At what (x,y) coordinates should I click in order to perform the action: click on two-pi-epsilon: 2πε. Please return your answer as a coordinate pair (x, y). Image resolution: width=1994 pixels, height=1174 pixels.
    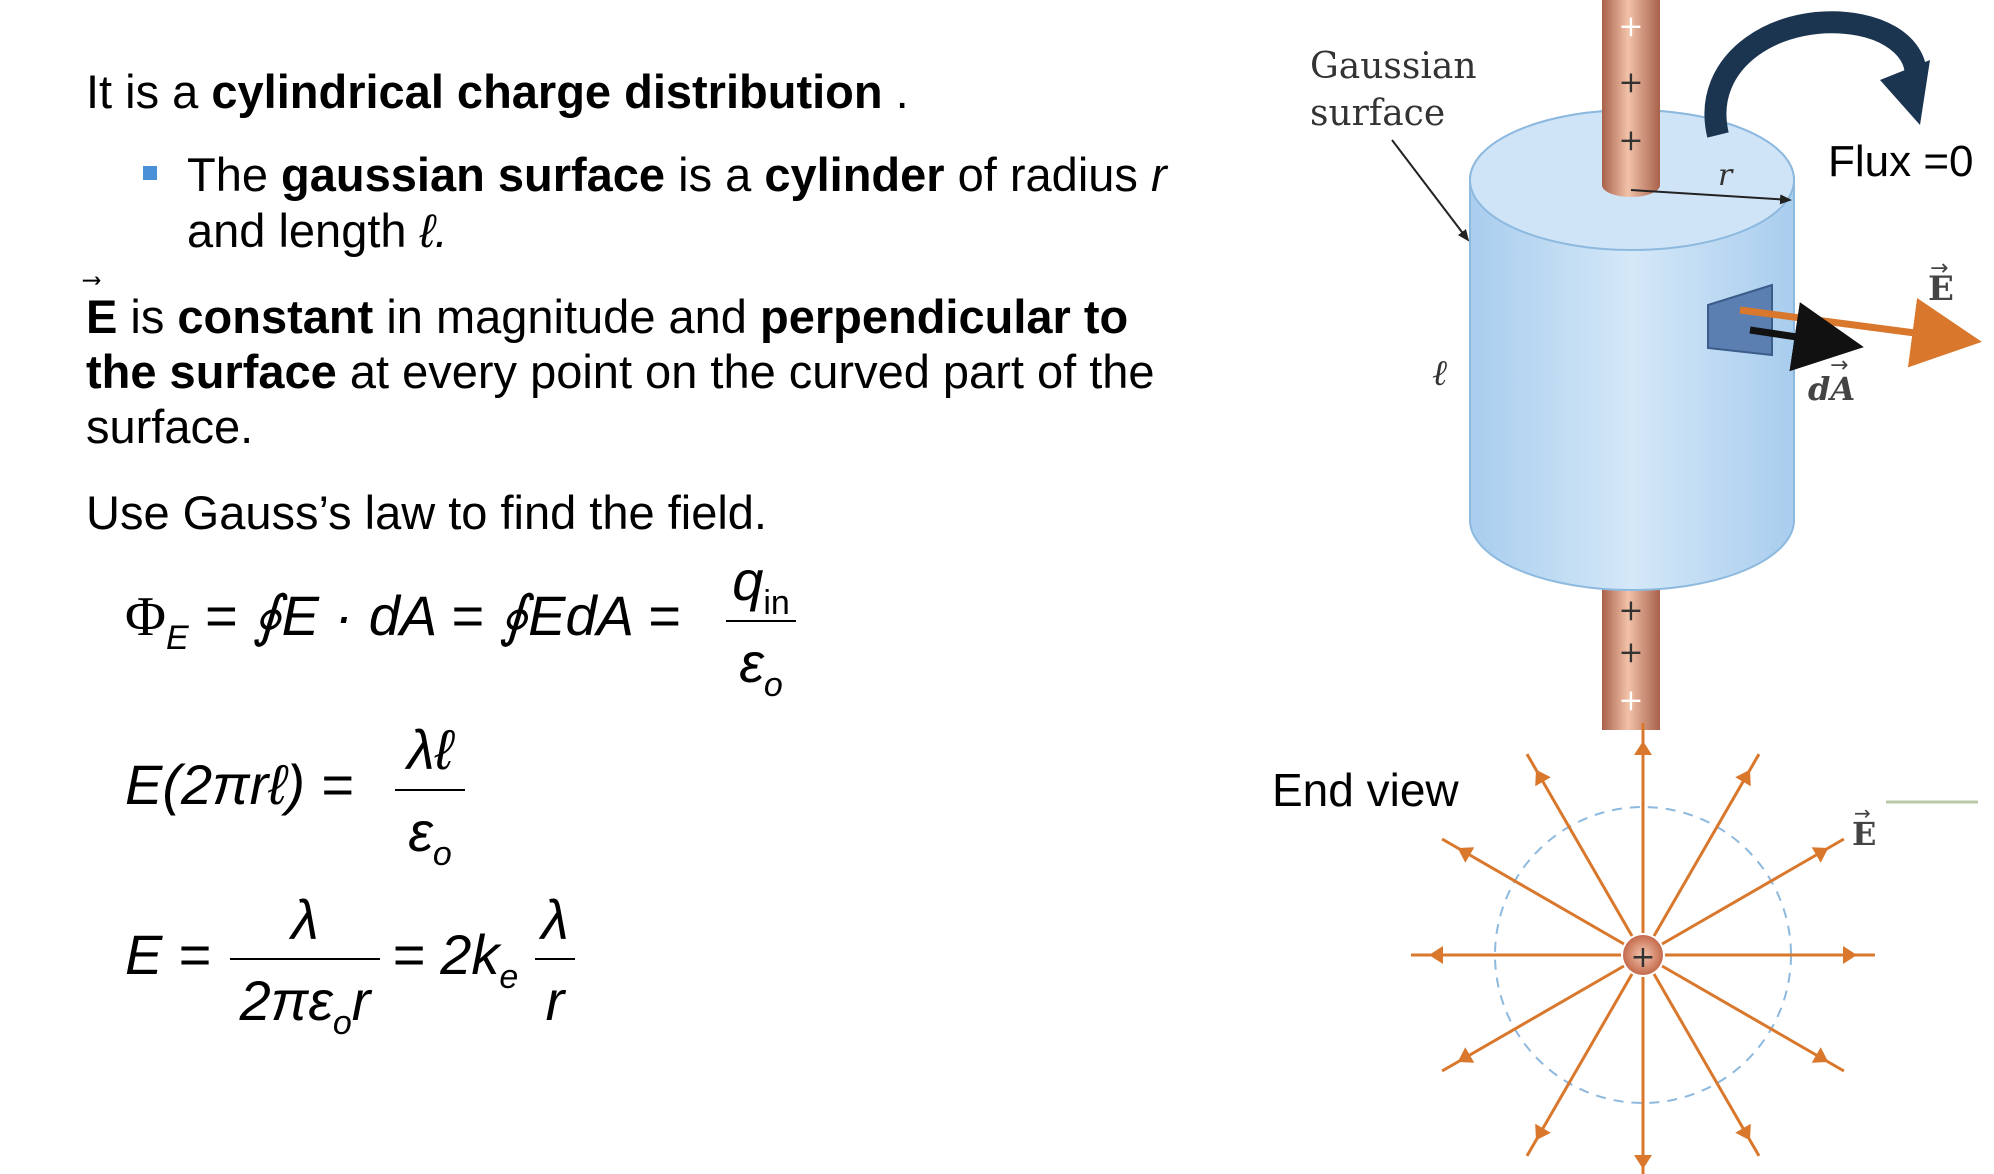
    Looking at the image, I should click on (286, 1000).